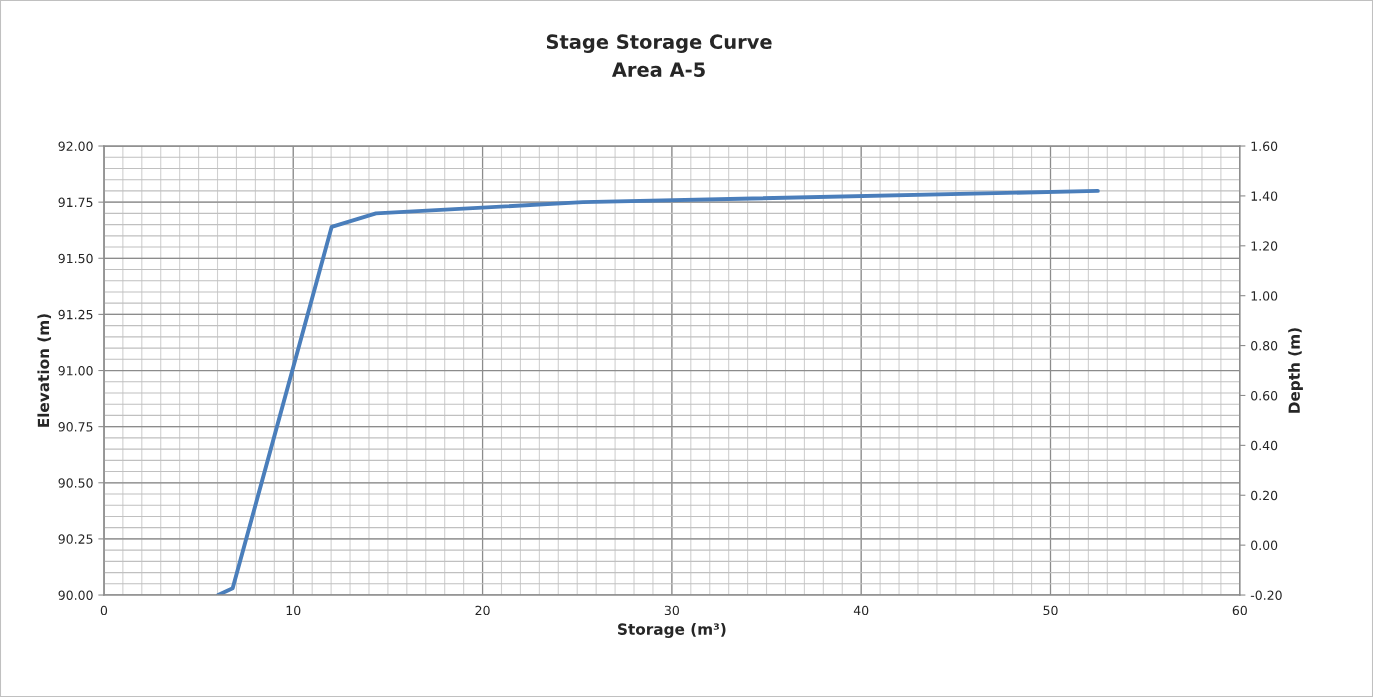 The height and width of the screenshot is (697, 1373). I want to click on y-tick-label: 90.50, so click(75, 483).